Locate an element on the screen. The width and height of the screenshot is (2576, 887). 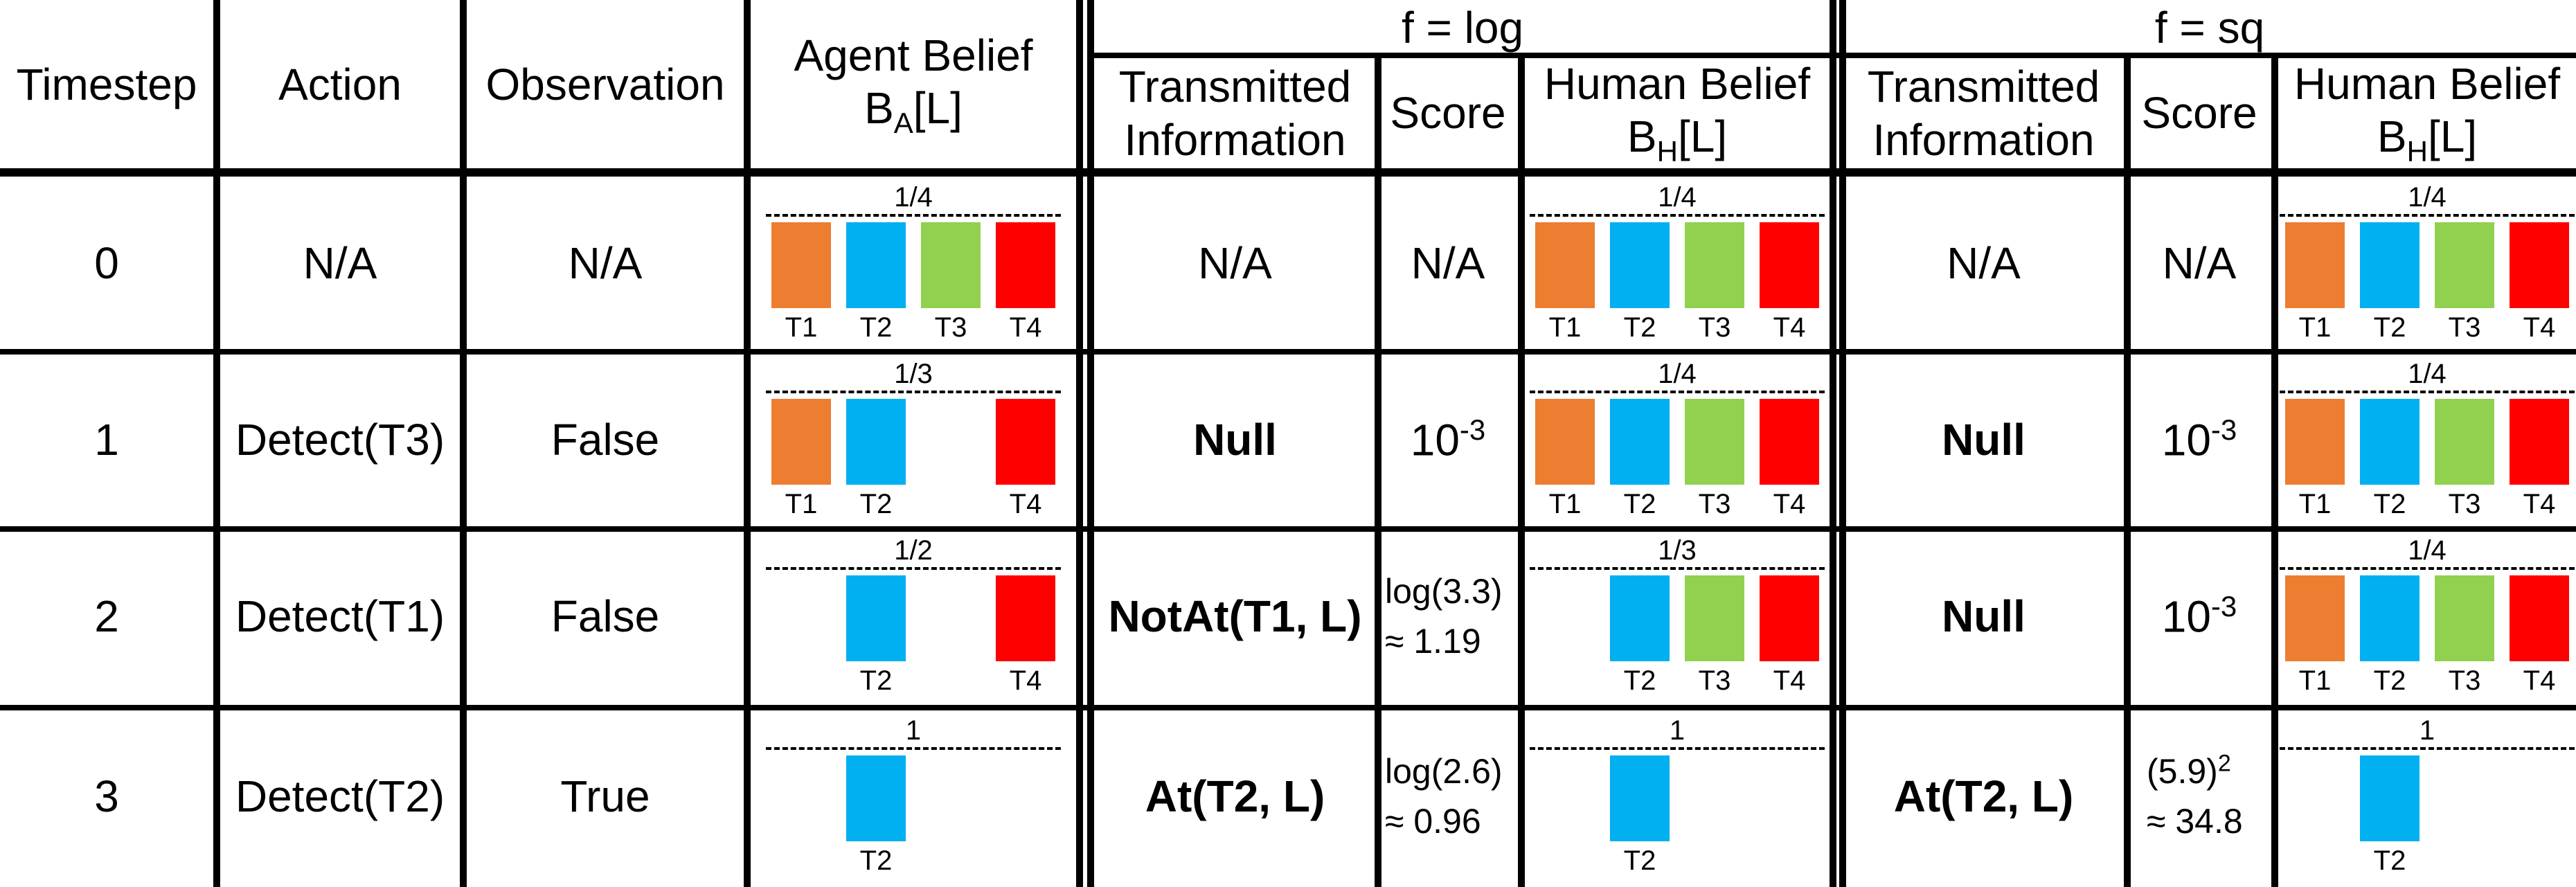
agent-row1-bar-label-t1: T1 is located at coordinates (801, 504).